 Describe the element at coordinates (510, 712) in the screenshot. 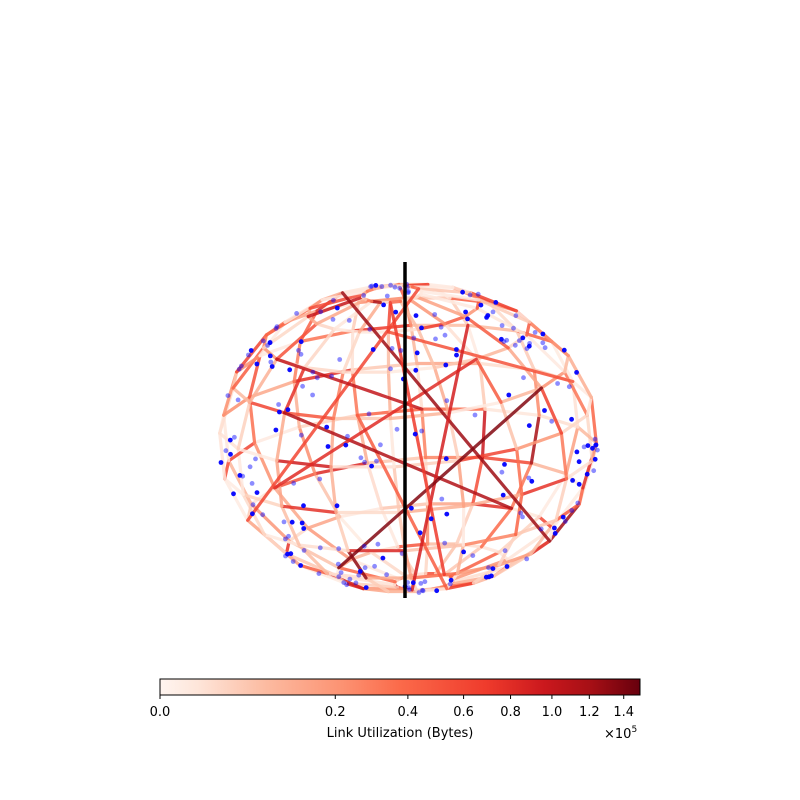

I see `colorbar-tick-label: 0.8` at that location.